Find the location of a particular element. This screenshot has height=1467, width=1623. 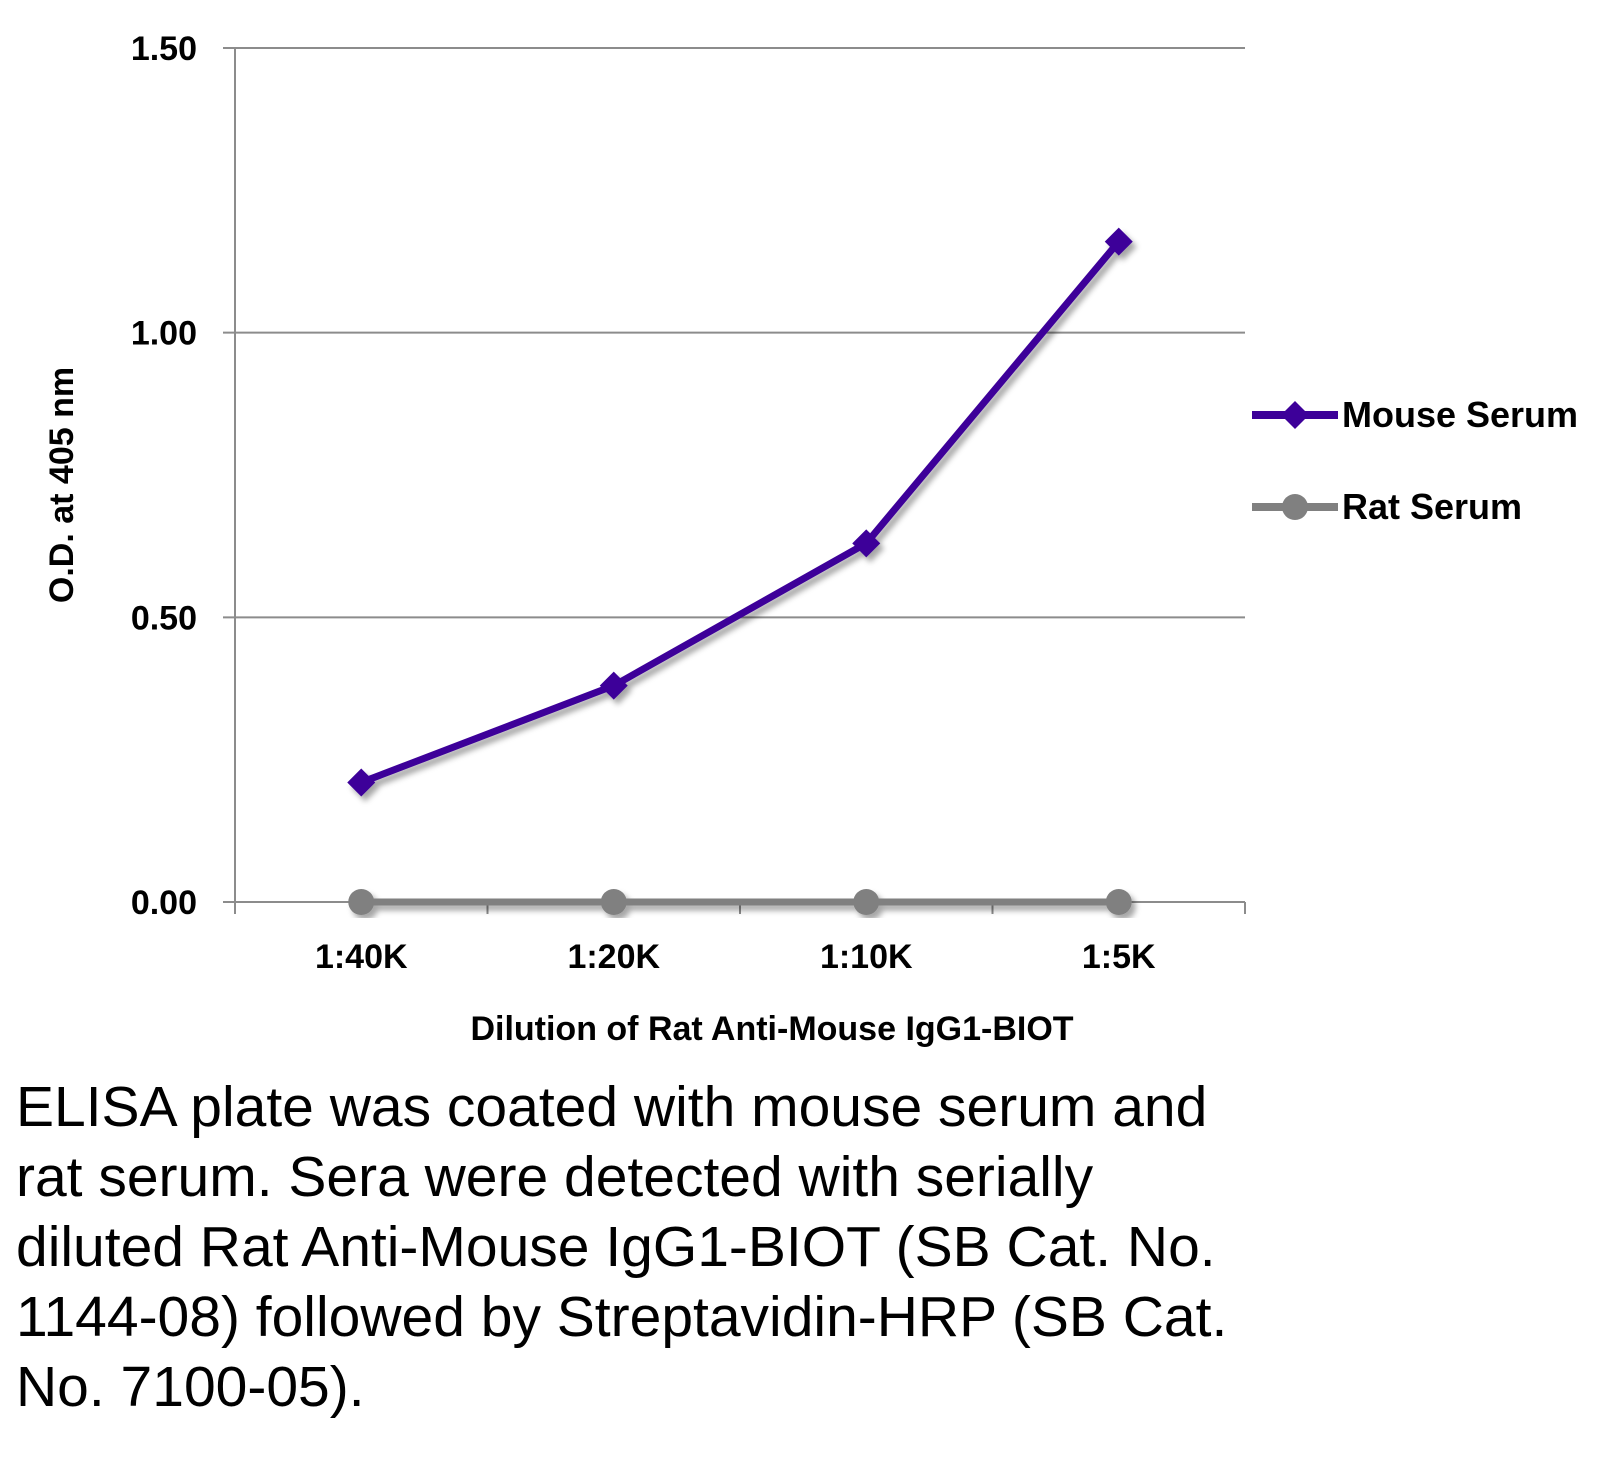

legend-item: Rat Serum is located at coordinates (1387, 506).